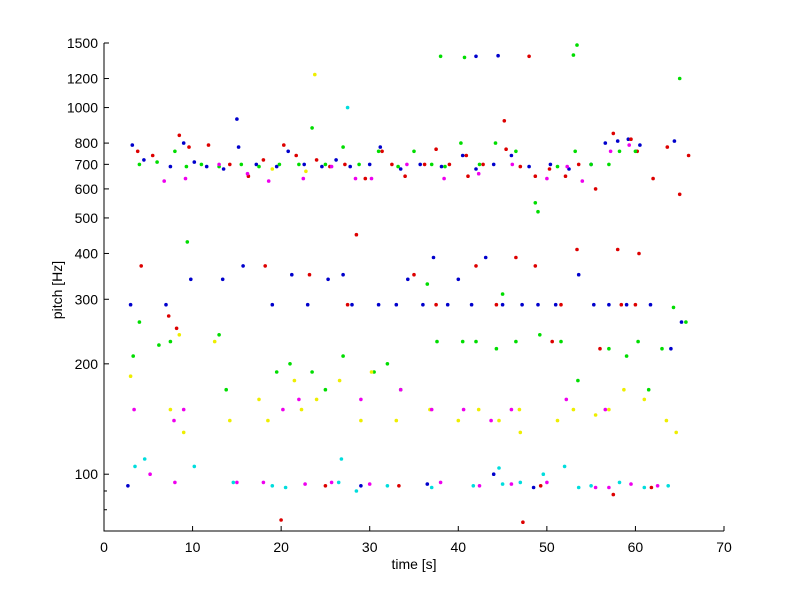  I want to click on x-tick-label: 70, so click(724, 547).